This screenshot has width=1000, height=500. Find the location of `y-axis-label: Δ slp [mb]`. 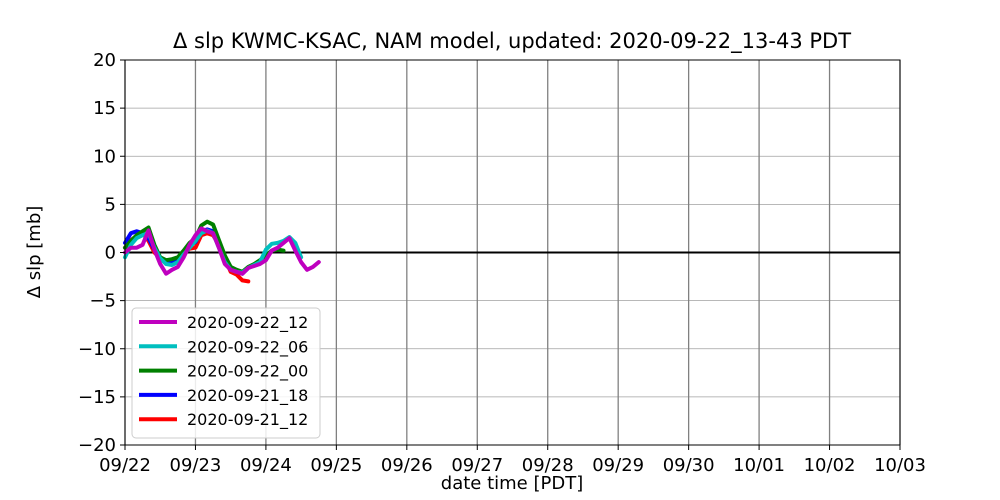

y-axis-label: Δ slp [mb] is located at coordinates (34, 252).